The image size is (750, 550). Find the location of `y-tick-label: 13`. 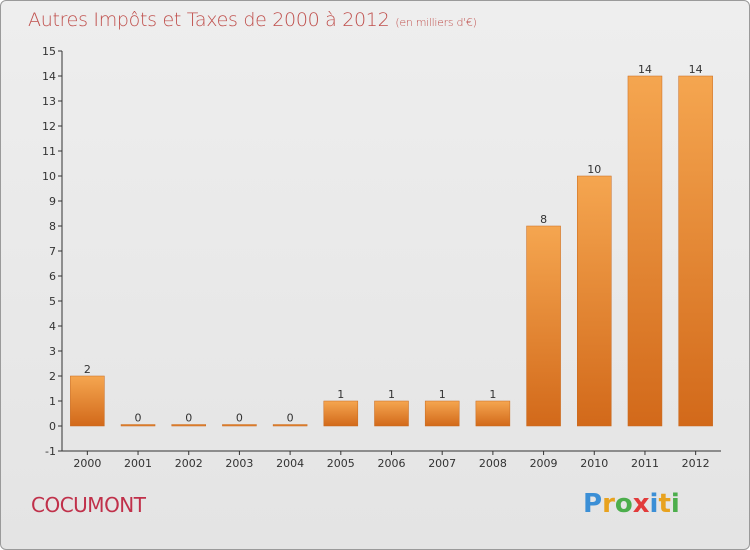

y-tick-label: 13 is located at coordinates (49, 101).